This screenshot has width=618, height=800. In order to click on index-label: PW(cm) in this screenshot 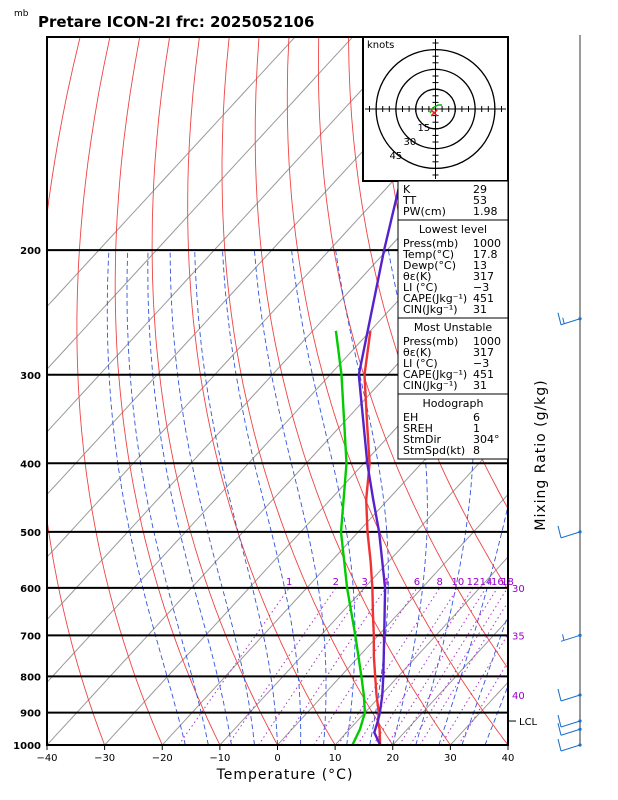, I will do `click(424, 211)`.